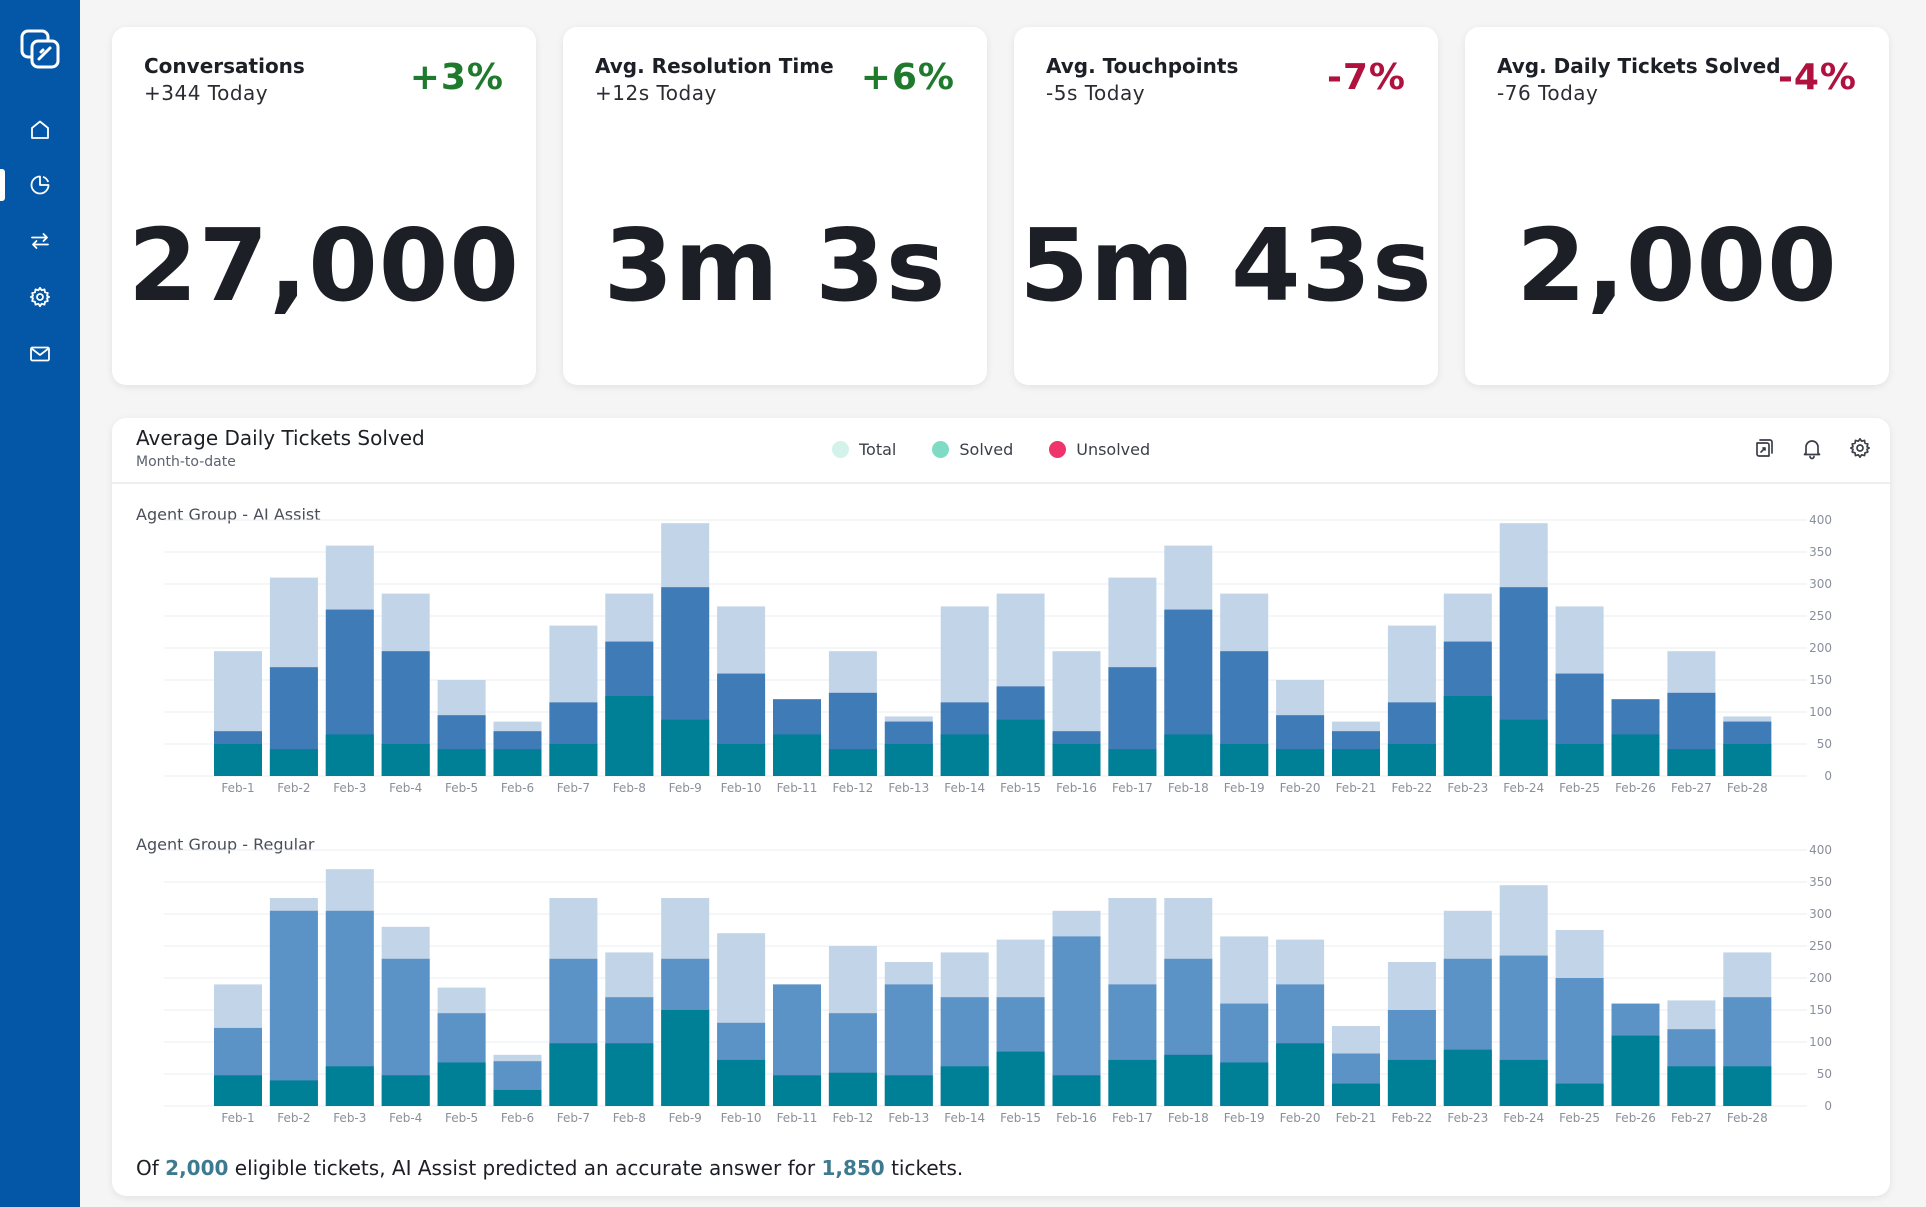  I want to click on y-tick-label: 300, so click(1820, 584).